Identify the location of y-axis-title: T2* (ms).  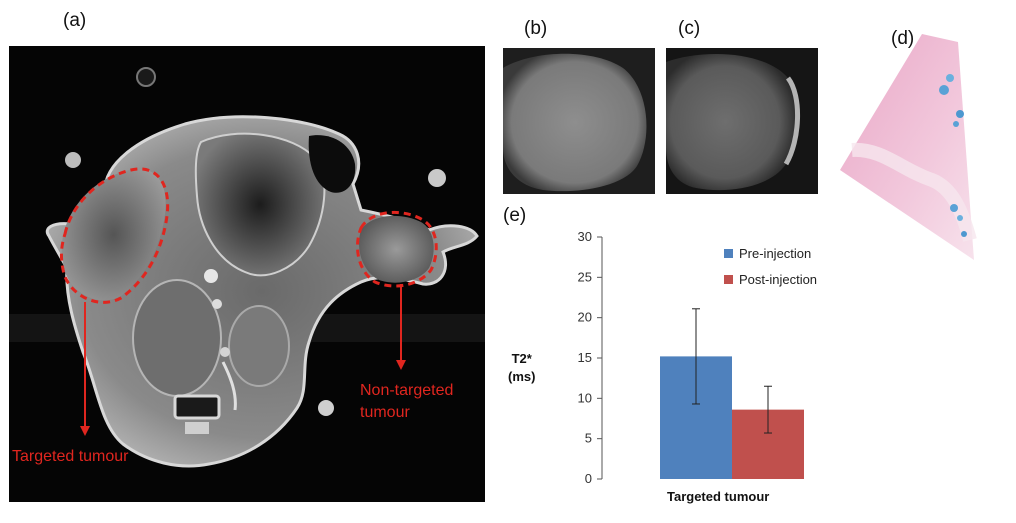
(521, 368).